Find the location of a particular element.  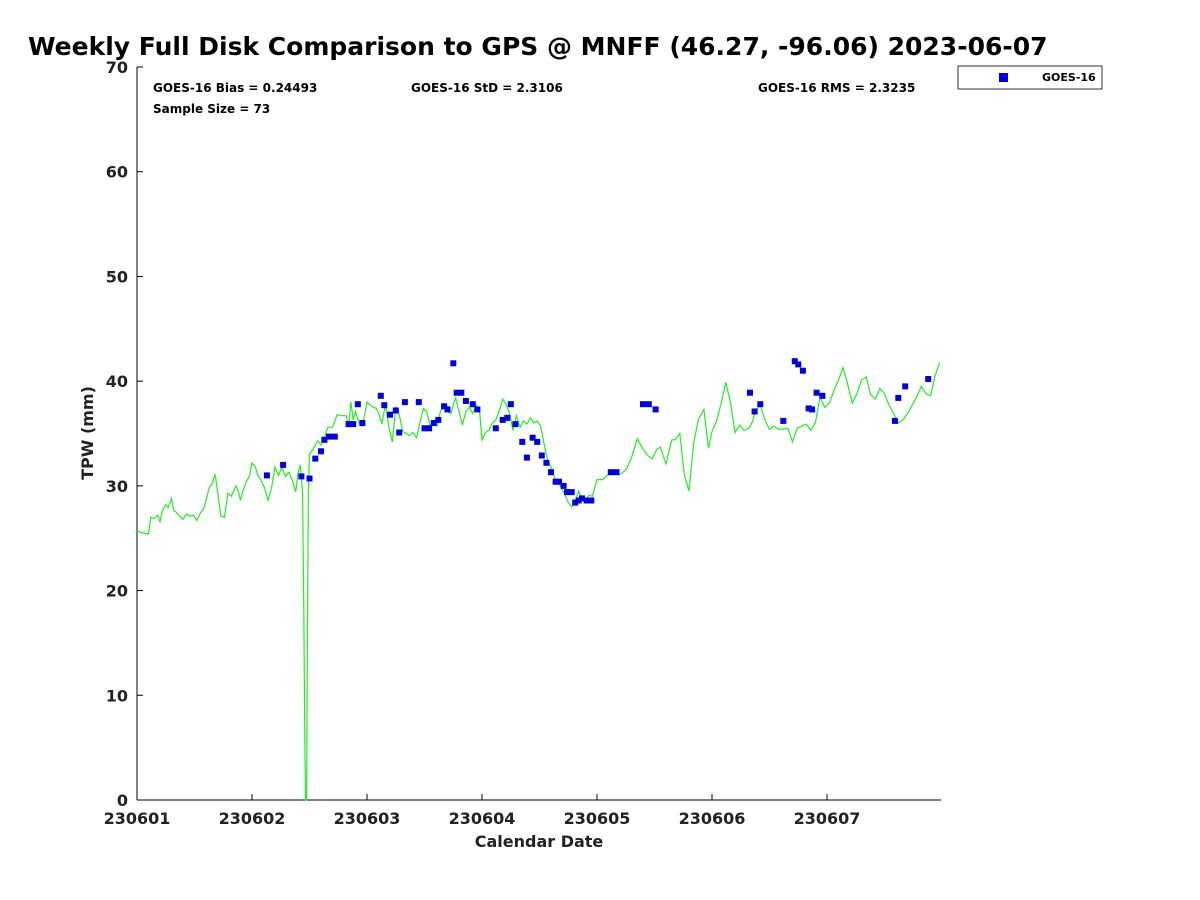

x-tick-label: 230607 is located at coordinates (827, 818).